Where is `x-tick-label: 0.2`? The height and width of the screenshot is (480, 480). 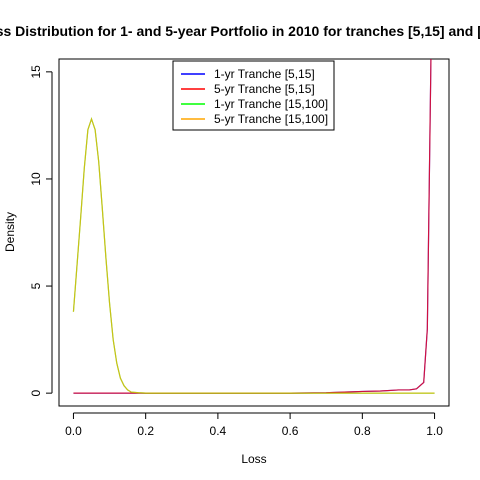
x-tick-label: 0.2 is located at coordinates (145, 431).